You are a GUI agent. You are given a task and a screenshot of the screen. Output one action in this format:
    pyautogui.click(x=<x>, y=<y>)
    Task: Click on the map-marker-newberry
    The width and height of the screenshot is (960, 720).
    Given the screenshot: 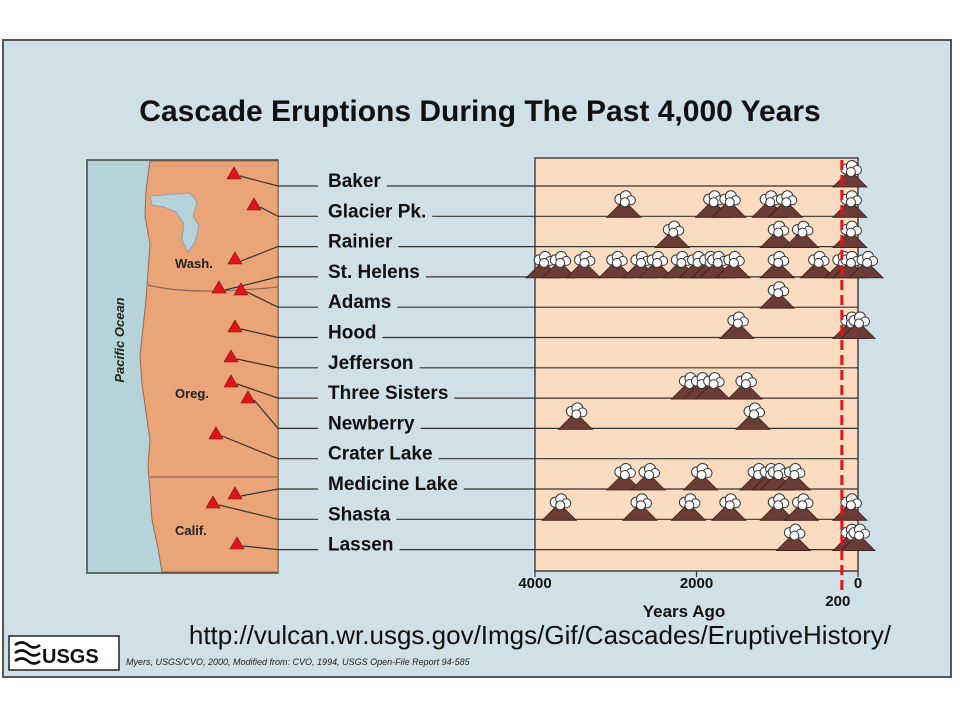 What is the action you would take?
    pyautogui.click(x=248, y=397)
    